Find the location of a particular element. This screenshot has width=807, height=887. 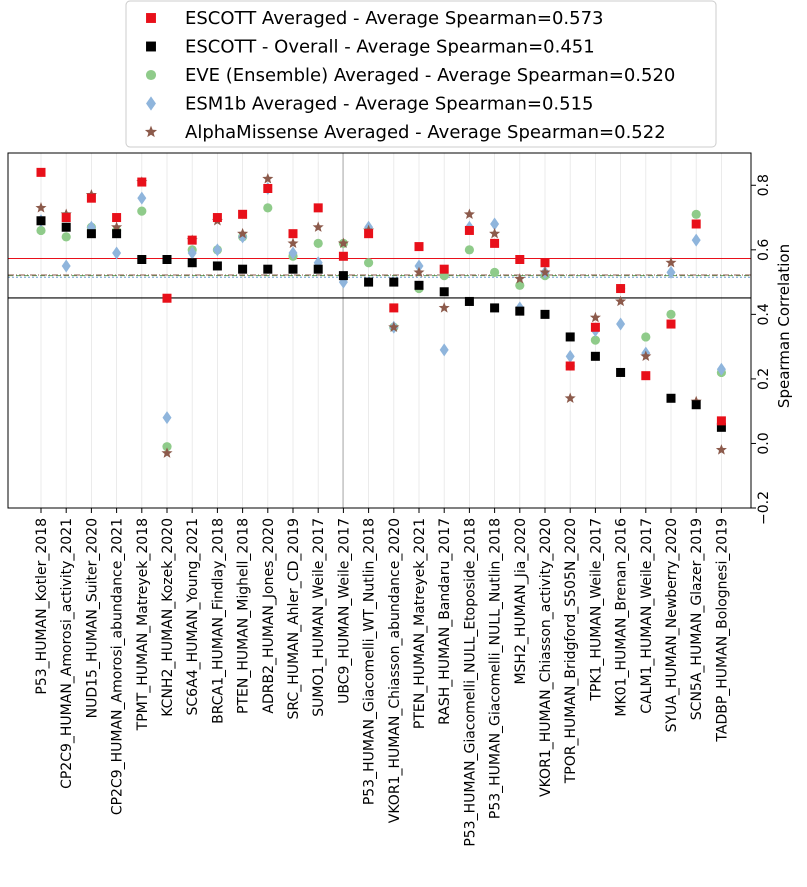

legend-frame is located at coordinates (421, 74).